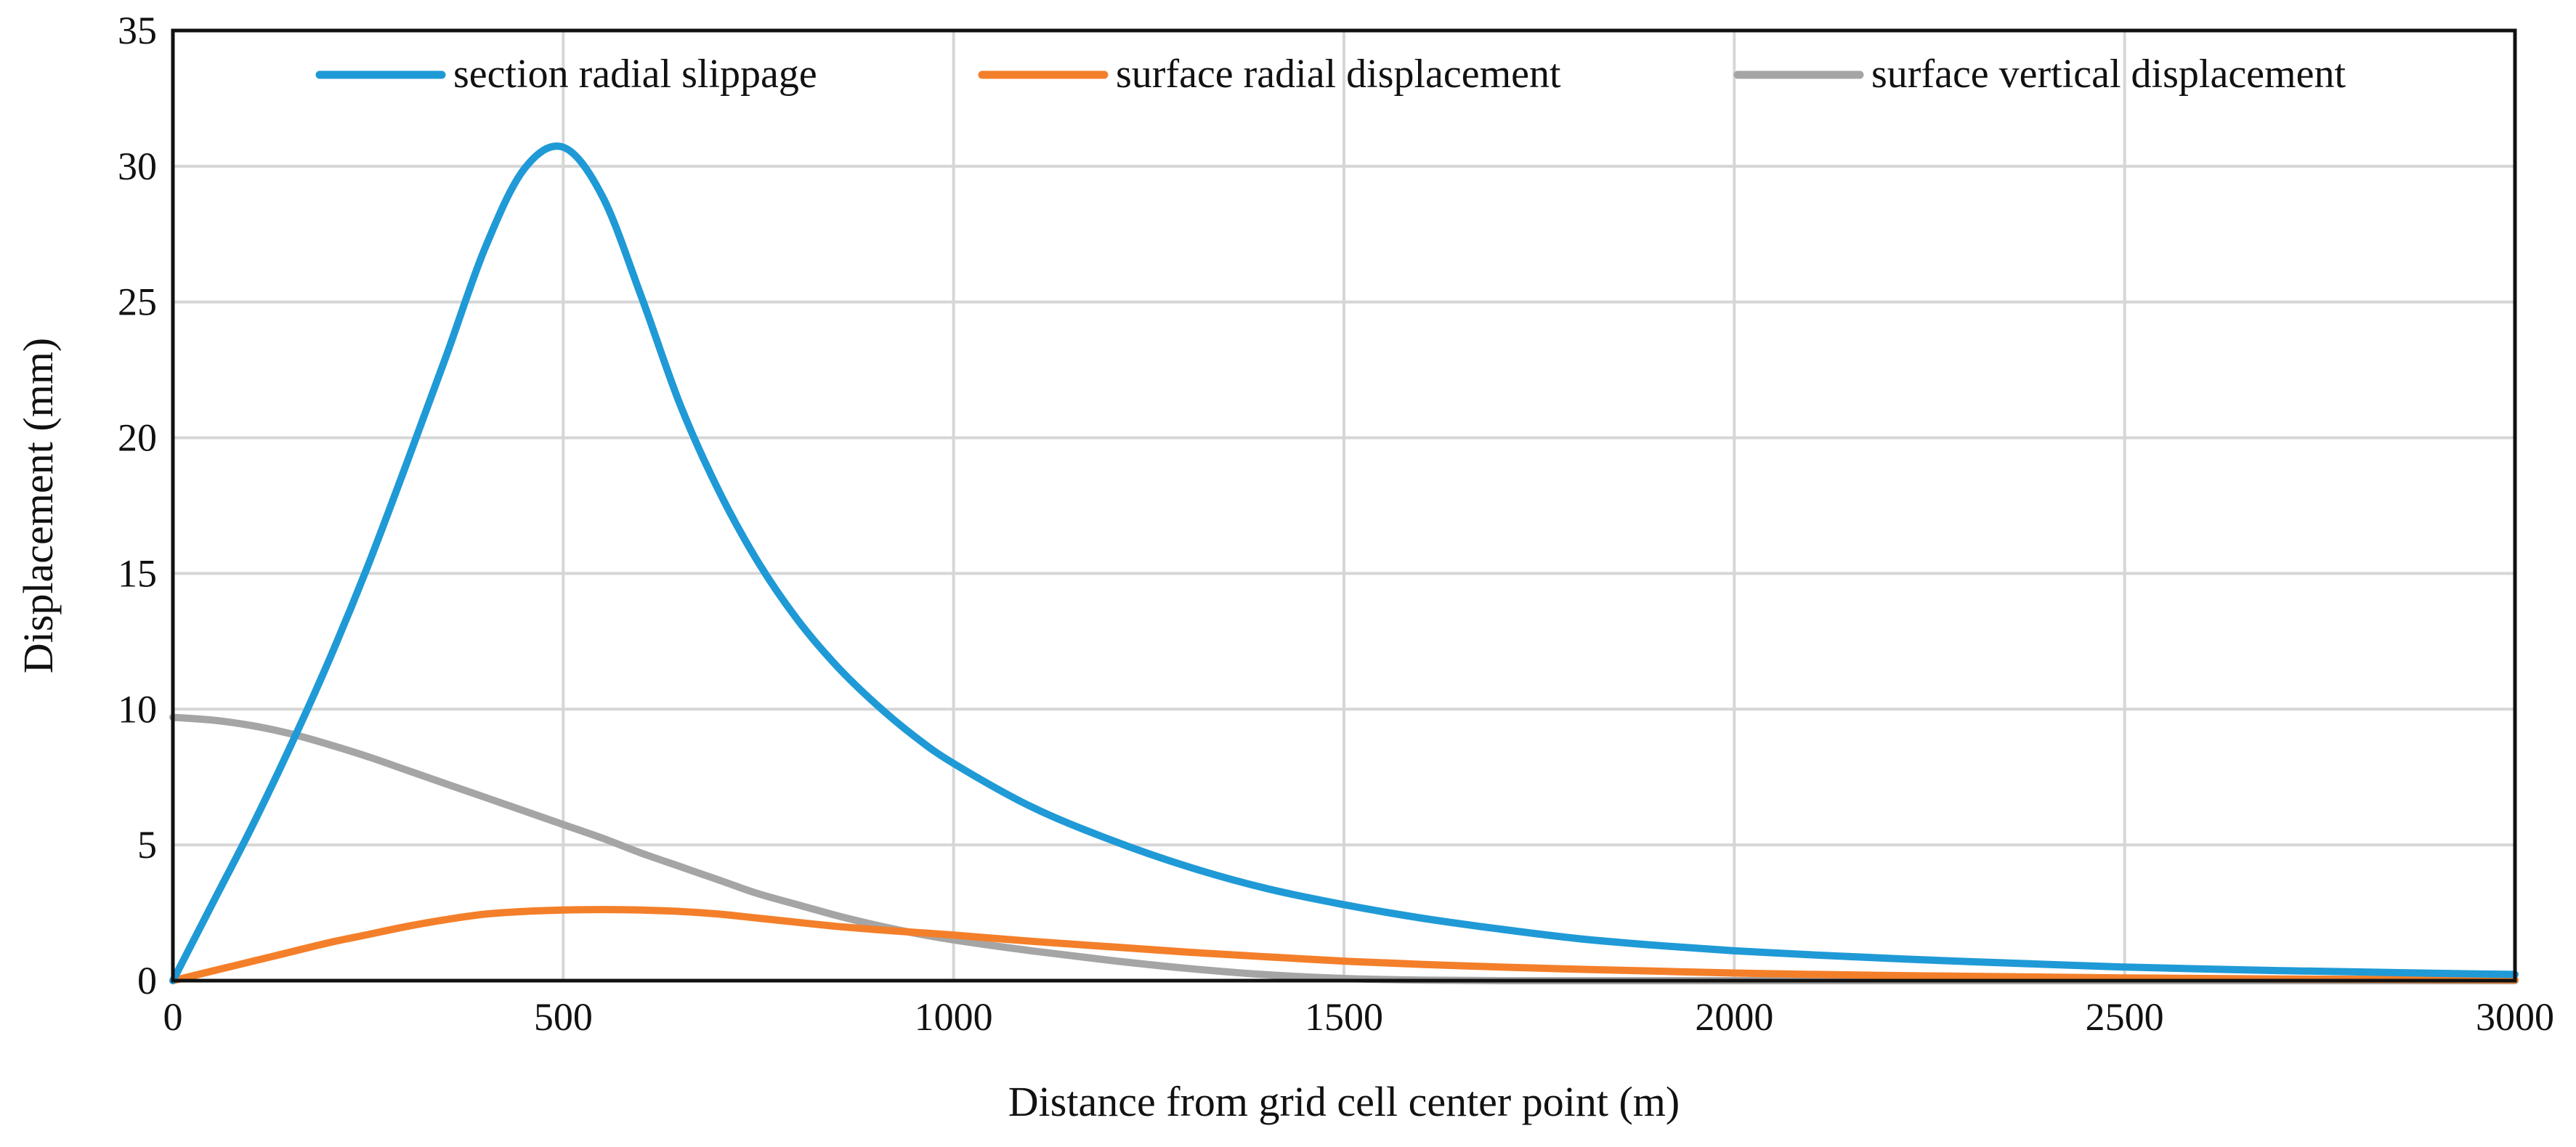  I want to click on x-tick-label: 500, so click(563, 1017).